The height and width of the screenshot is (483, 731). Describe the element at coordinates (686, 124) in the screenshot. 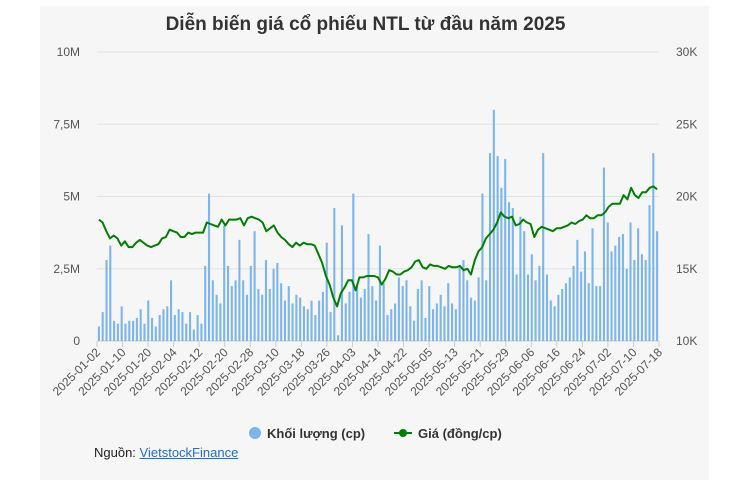

I see `y-right-tick-label: 25K` at that location.